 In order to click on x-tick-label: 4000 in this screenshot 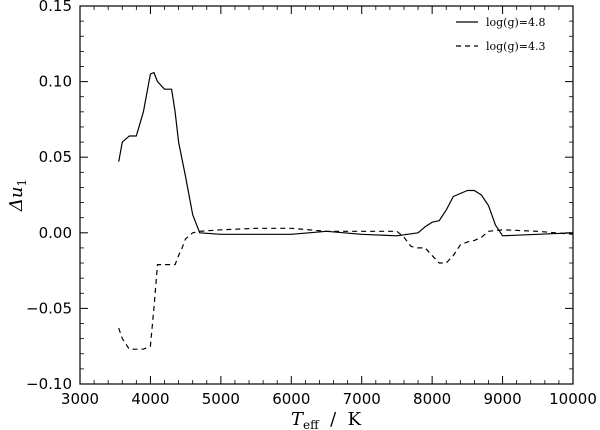, I will do `click(150, 399)`.